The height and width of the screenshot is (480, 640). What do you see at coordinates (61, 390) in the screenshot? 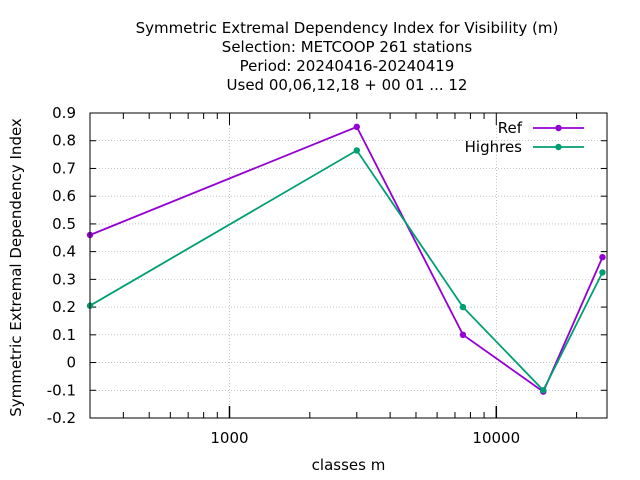
I see `y-tick-label: -0.1` at bounding box center [61, 390].